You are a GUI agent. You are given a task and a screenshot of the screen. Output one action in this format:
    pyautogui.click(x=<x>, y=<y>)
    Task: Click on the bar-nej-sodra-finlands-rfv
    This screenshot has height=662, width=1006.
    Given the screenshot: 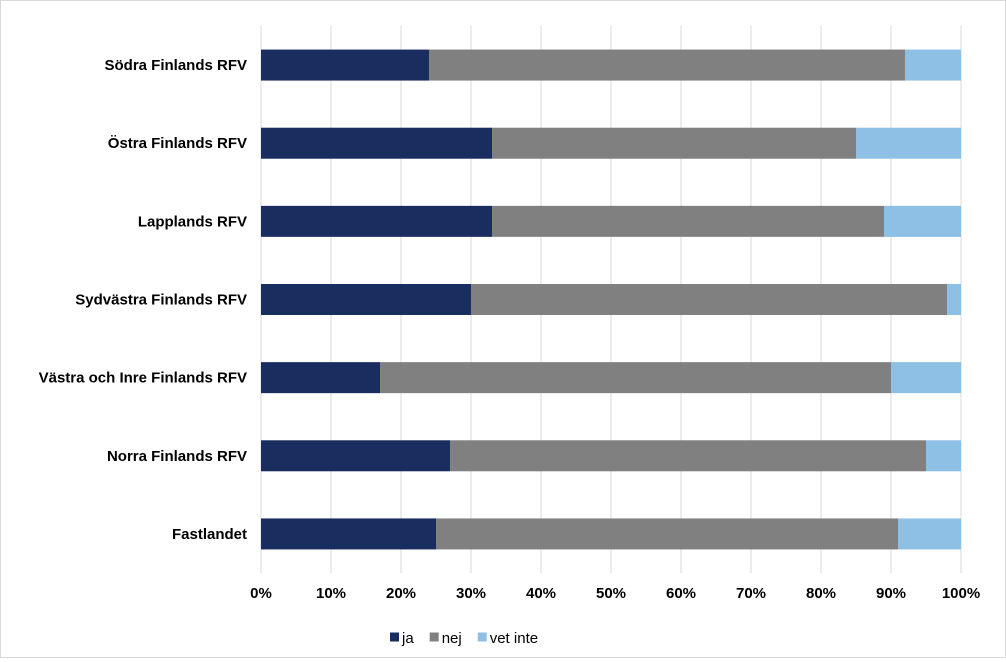 What is the action you would take?
    pyautogui.click(x=667, y=65)
    